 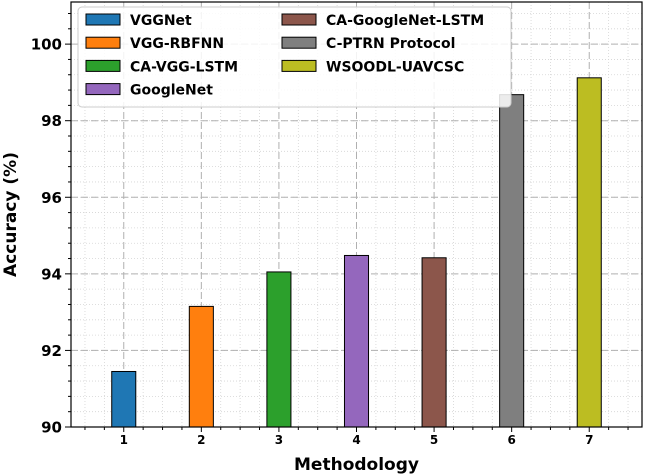 What do you see at coordinates (589, 440) in the screenshot?
I see `x-tick-label: 7` at bounding box center [589, 440].